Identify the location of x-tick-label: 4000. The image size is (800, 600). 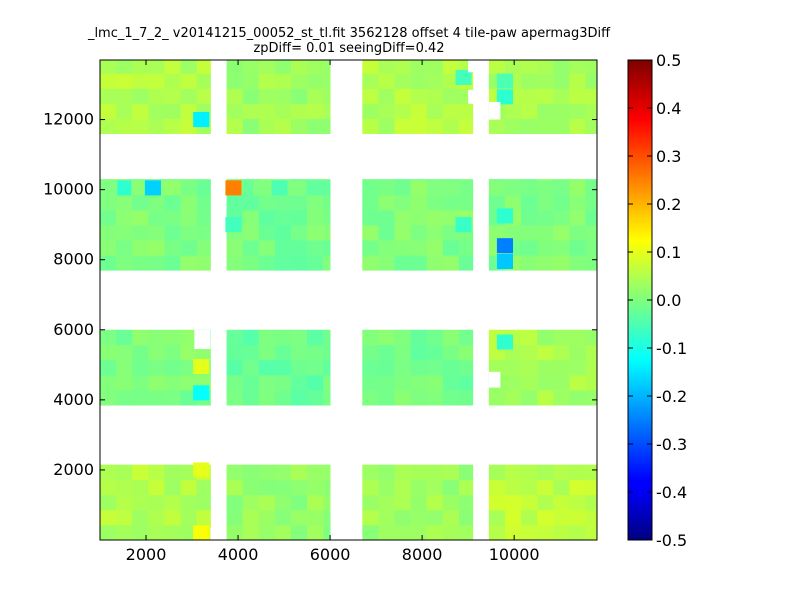
(238, 554).